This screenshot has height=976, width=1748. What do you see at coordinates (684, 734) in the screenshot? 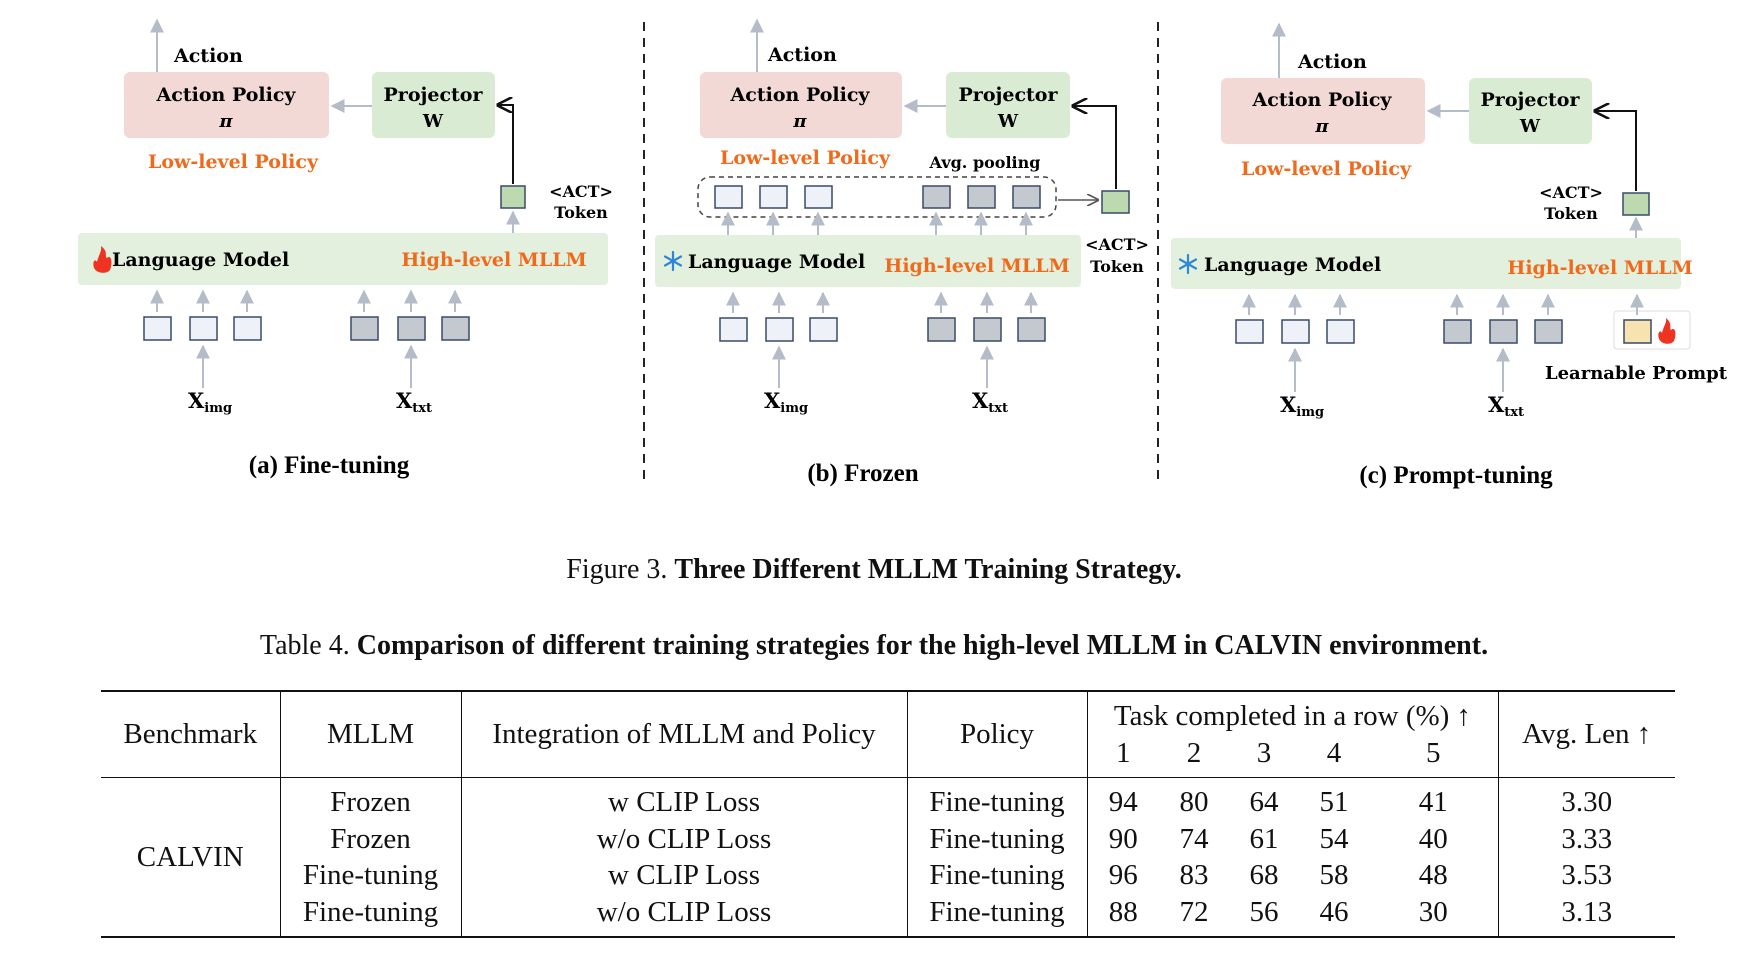
I see `header-integration: Integration of MLLM and Policy` at bounding box center [684, 734].